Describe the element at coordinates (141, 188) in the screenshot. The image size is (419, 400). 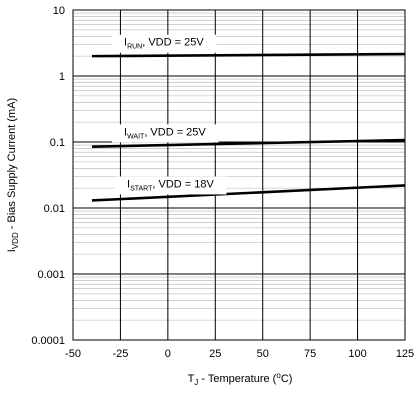
I see `series-label-sub: START` at that location.